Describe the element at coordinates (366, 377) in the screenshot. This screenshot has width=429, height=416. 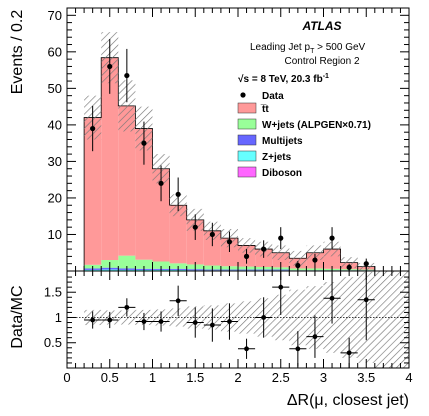
I see `x-tick-label-7: 3.5` at that location.